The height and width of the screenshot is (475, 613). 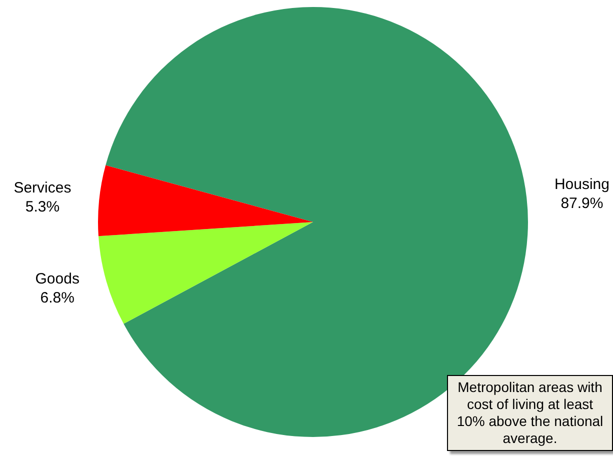 What do you see at coordinates (43, 187) in the screenshot?
I see `slice-label: Services` at bounding box center [43, 187].